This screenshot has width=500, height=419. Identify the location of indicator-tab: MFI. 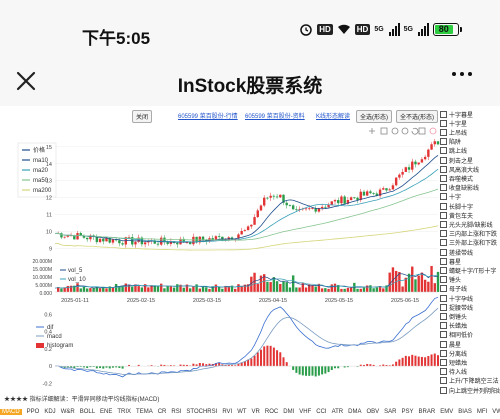
(482, 411).